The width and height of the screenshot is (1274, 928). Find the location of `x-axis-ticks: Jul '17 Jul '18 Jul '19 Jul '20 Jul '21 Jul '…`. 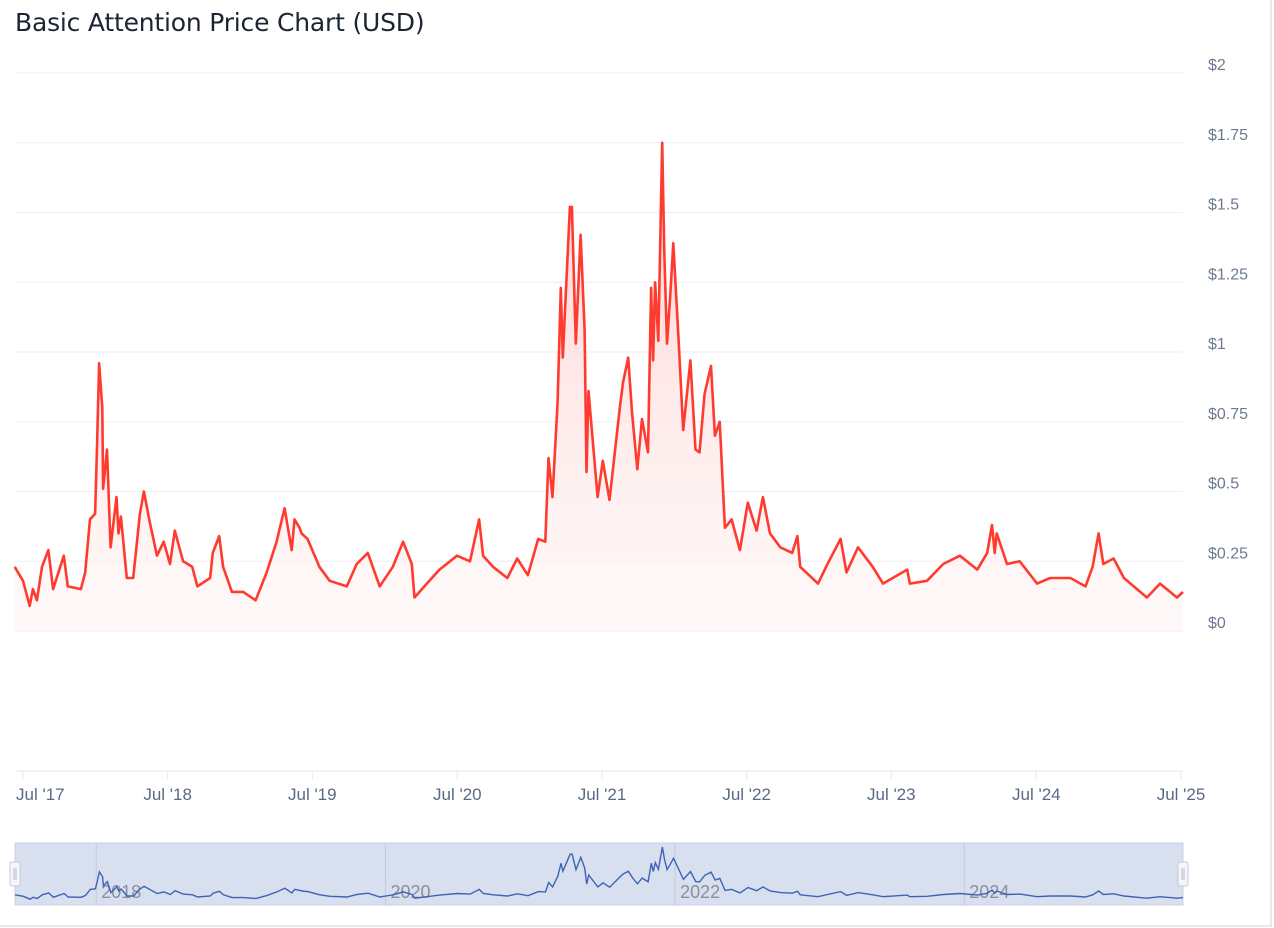

x-axis-ticks: Jul '17 Jul '18 Jul '19 Jul '20 Jul '21 Jul '… is located at coordinates (610, 787).